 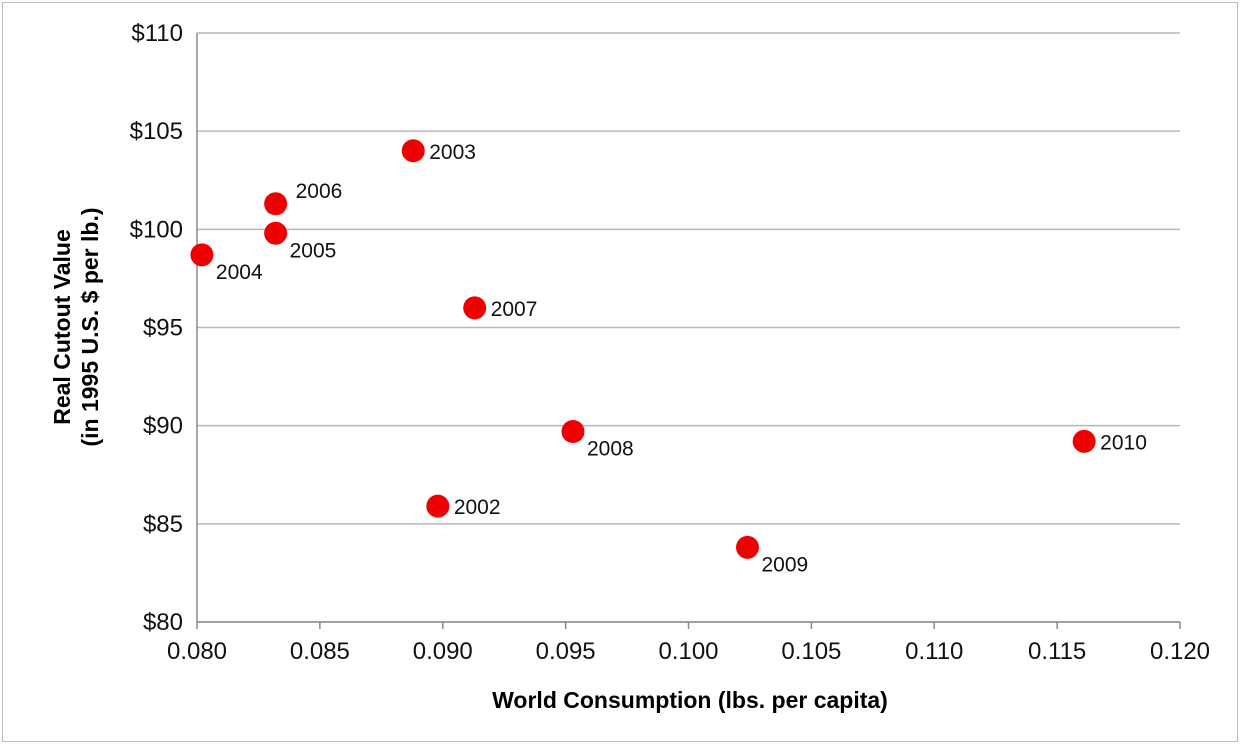 I want to click on x-tick-label: 0.115, so click(x=1057, y=651).